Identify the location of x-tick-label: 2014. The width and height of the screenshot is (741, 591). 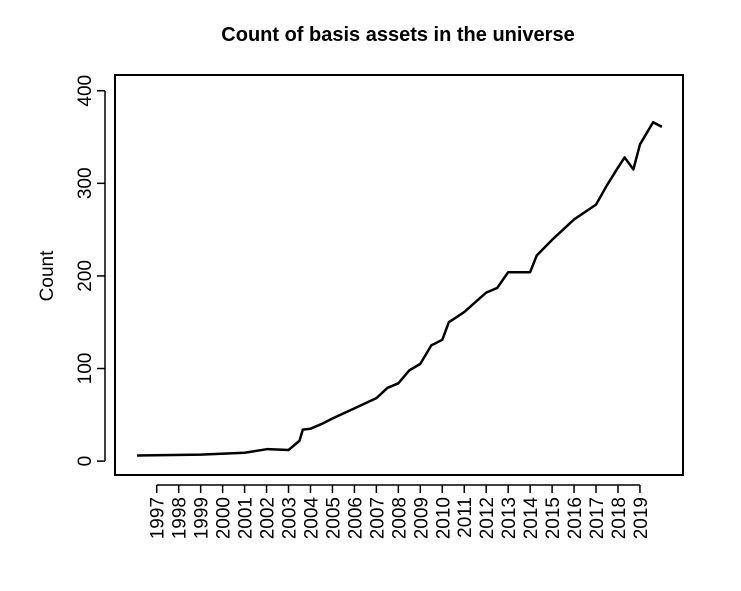
(531, 518).